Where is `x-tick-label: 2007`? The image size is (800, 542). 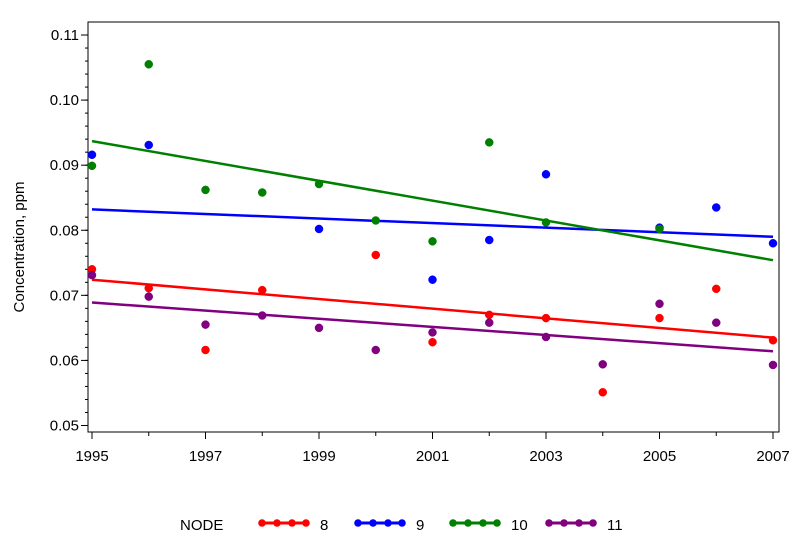
x-tick-label: 2007 is located at coordinates (772, 456).